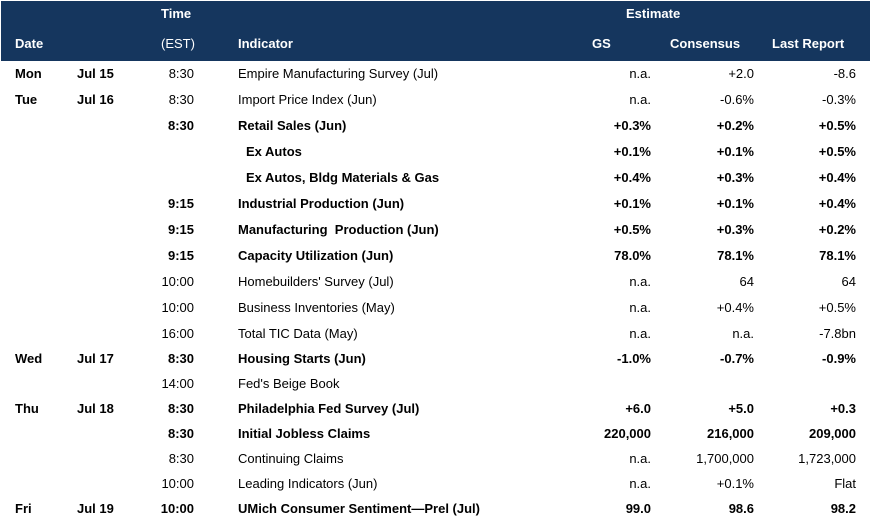 The height and width of the screenshot is (521, 871). What do you see at coordinates (29, 358) in the screenshot?
I see `day-cell: Wed` at bounding box center [29, 358].